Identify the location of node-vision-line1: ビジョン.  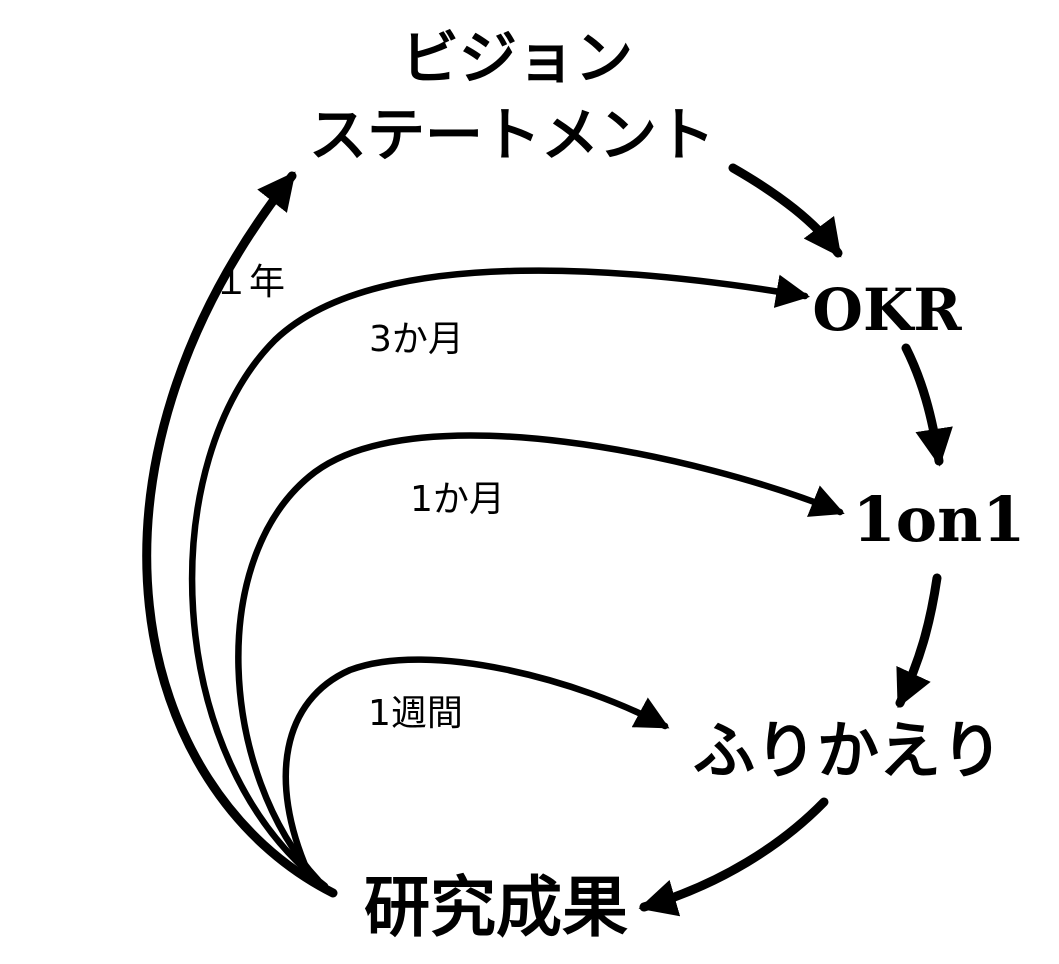
(517, 58).